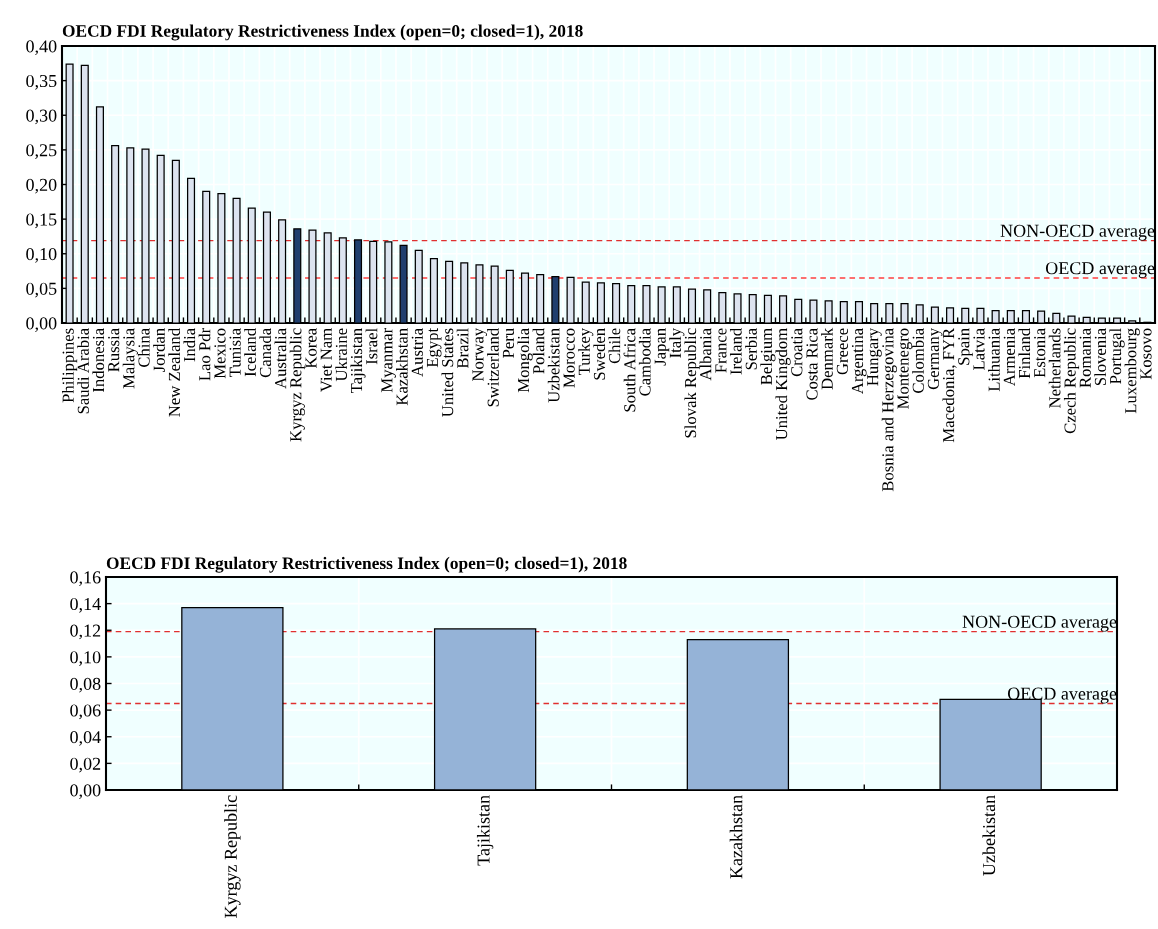 Image resolution: width=1158 pixels, height=929 pixels. What do you see at coordinates (677, 342) in the screenshot?
I see `x-tick-label: Italy` at bounding box center [677, 342].